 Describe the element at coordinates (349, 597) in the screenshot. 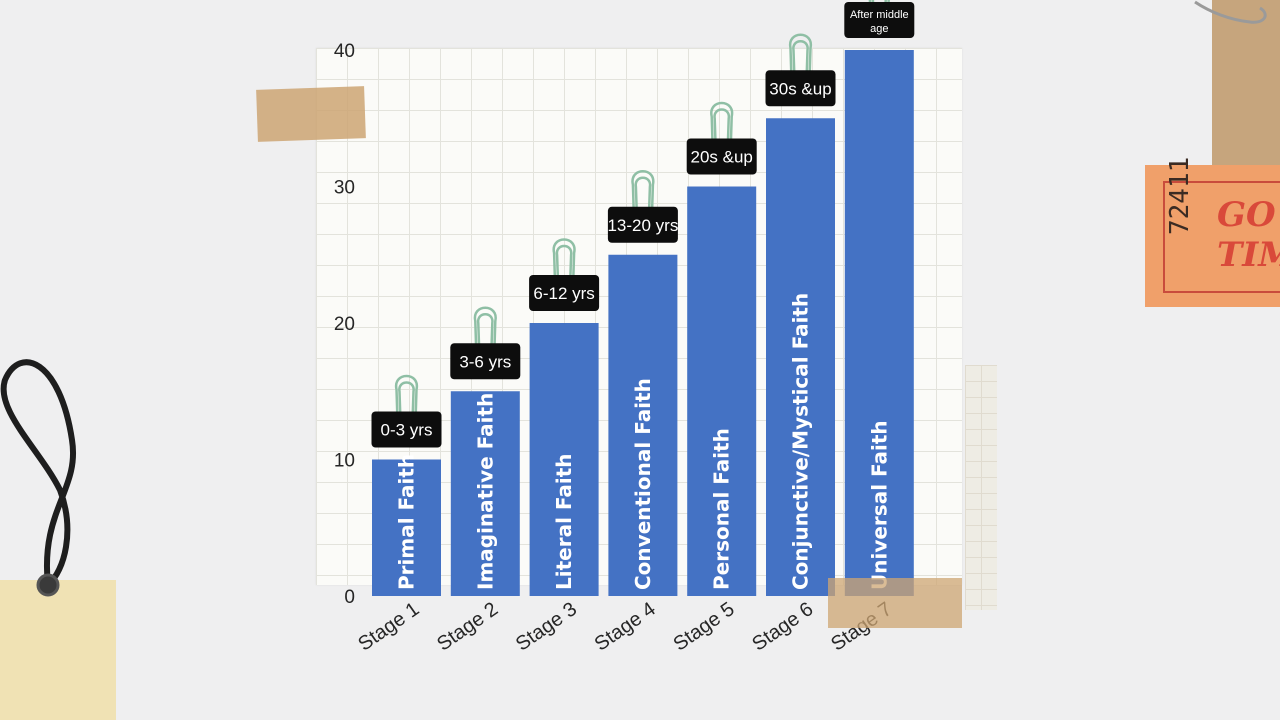

I see `y-tick-label: 0` at that location.